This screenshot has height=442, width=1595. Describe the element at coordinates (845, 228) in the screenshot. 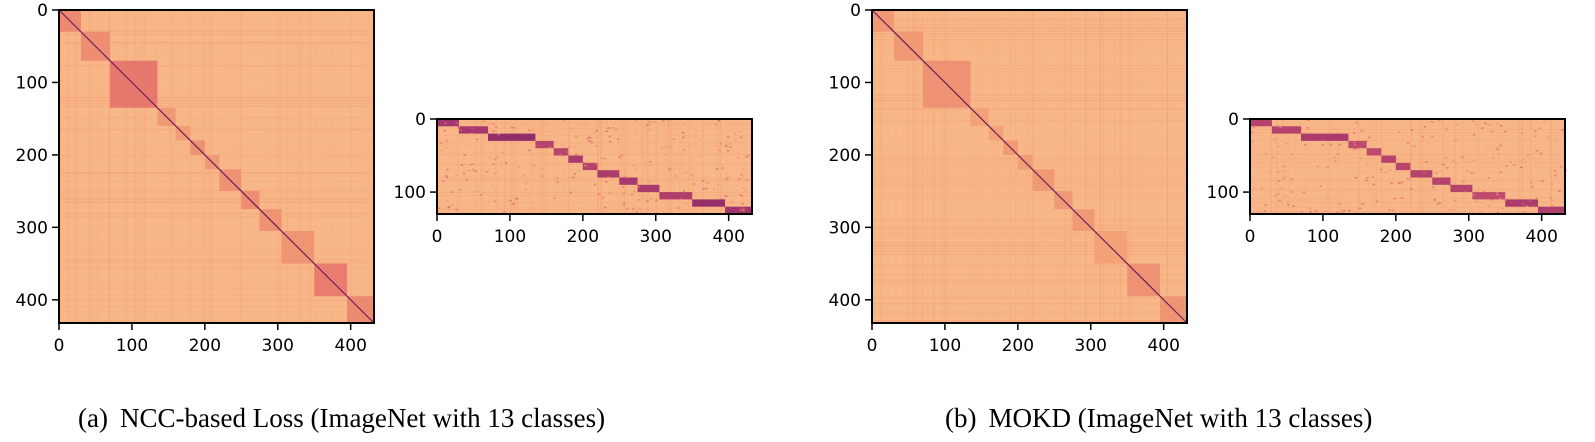

I see `y-tick-label: 300` at that location.